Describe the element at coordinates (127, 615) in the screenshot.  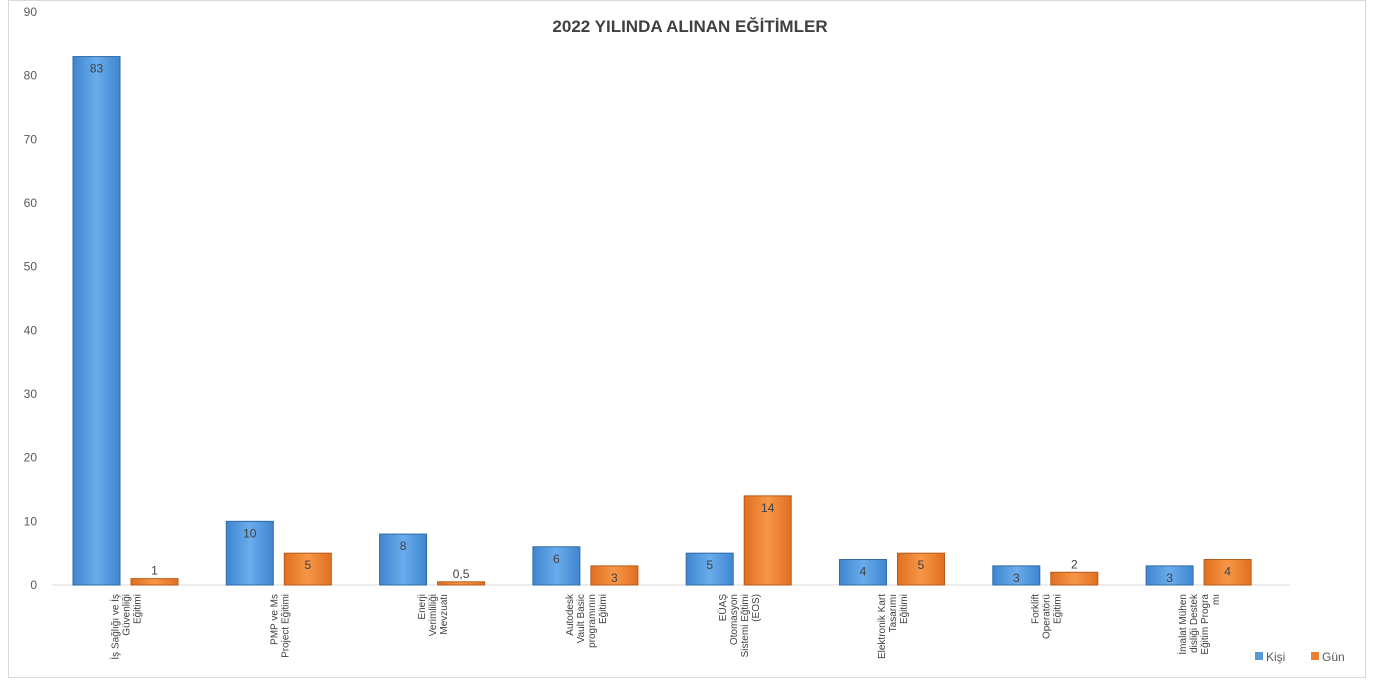
I see `x-category-label: Güvenliği` at that location.